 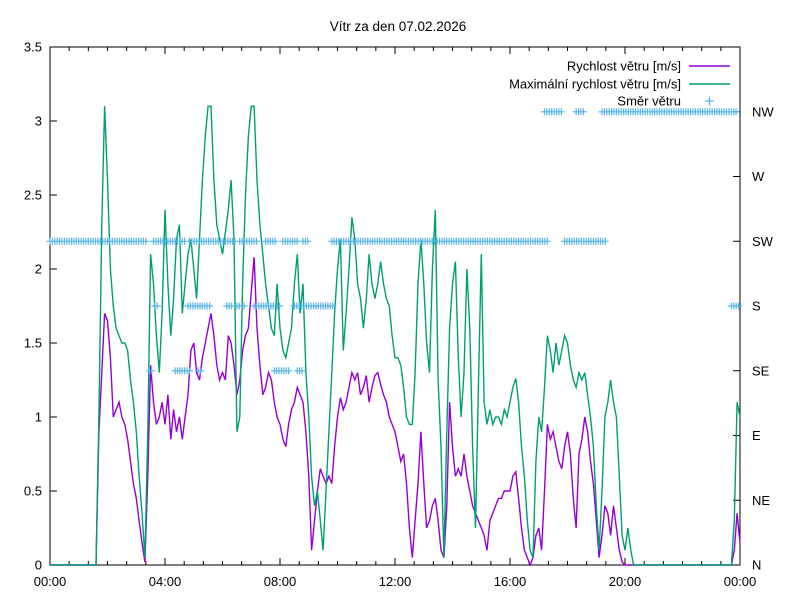 What do you see at coordinates (398, 26) in the screenshot?
I see `chart-title: Vítr za den 07.02.2026` at bounding box center [398, 26].